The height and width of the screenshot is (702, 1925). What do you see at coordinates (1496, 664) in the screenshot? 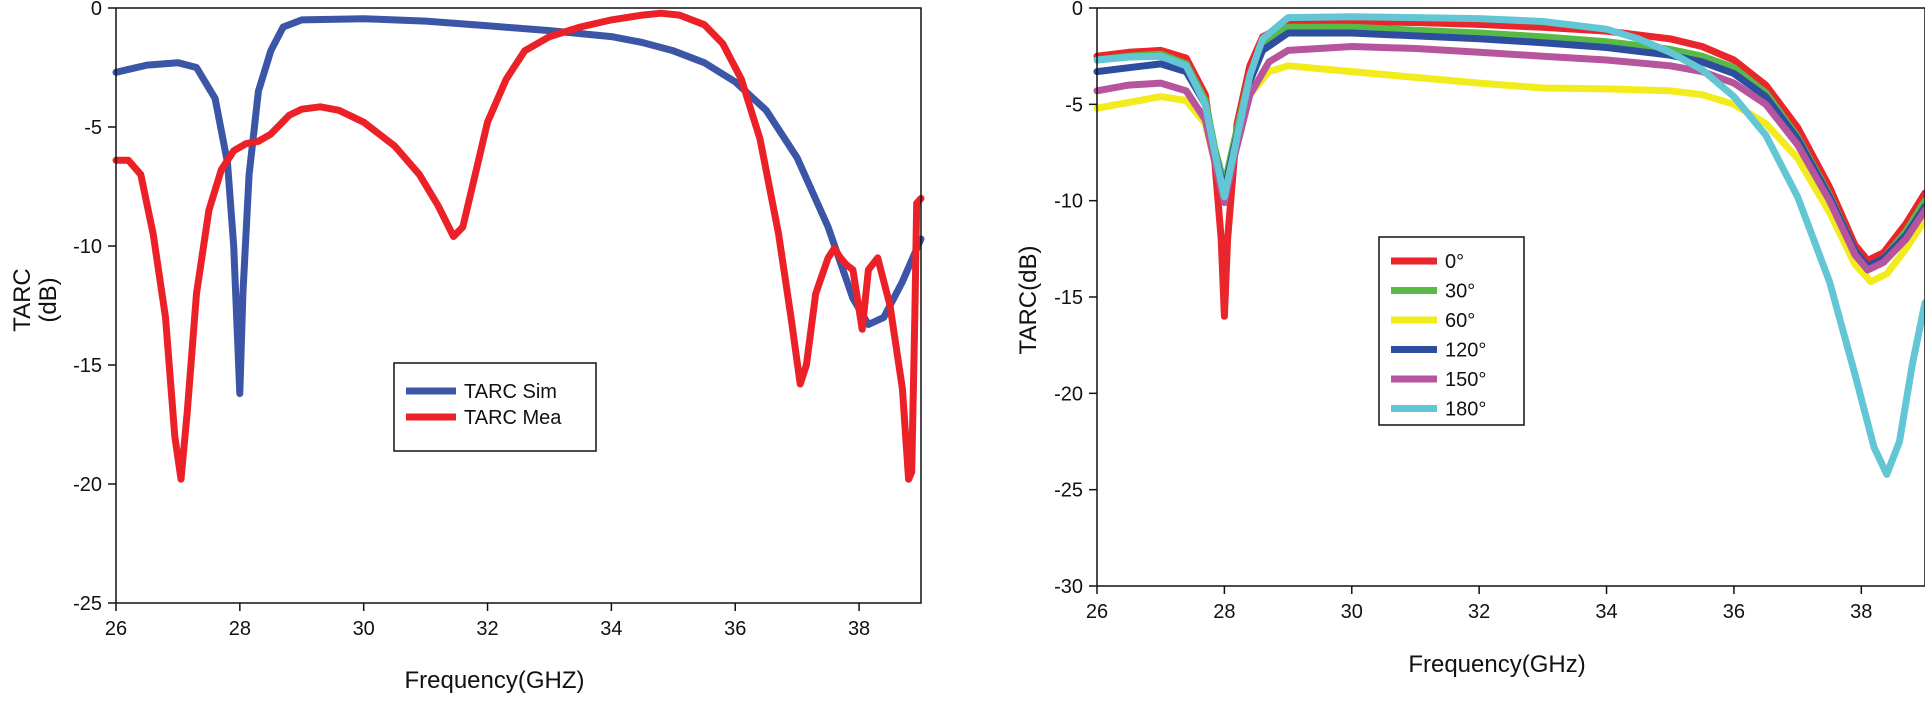
I see `x-axis-label: Frequency(GHz)` at bounding box center [1496, 664].